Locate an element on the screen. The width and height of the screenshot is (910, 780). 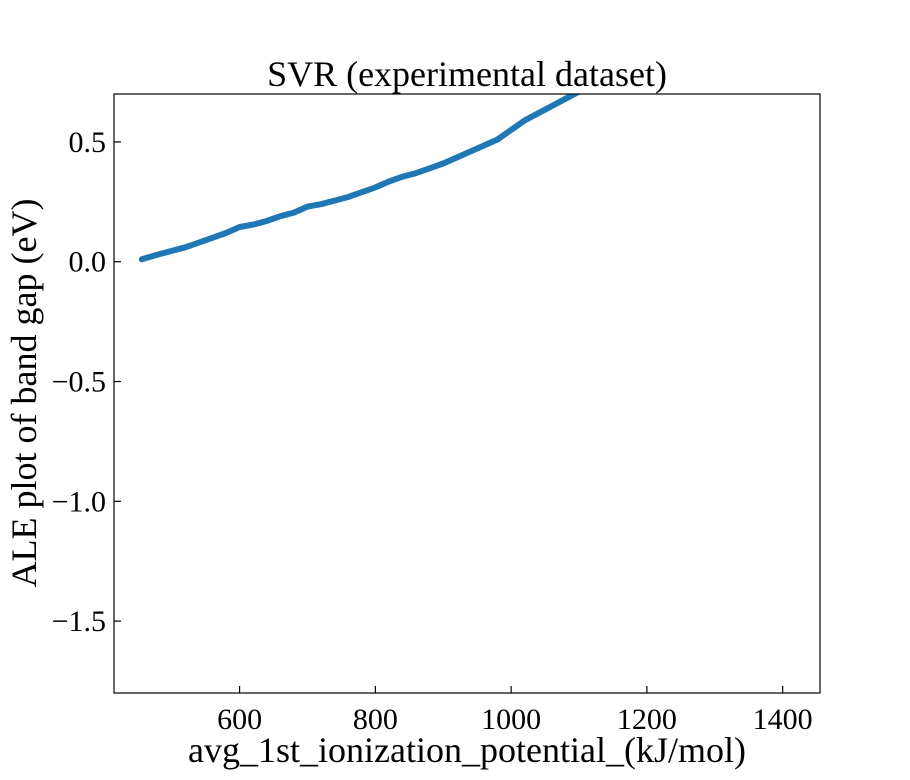
y-tick-label: 0.0 is located at coordinates (88, 262).